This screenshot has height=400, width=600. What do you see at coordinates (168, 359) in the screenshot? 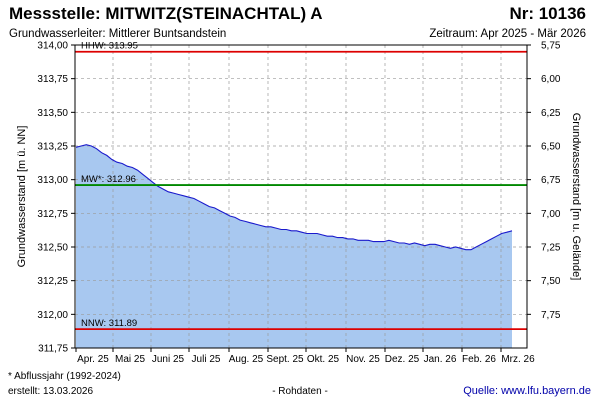
I see `x-tick-label: Juni 25` at bounding box center [168, 359].